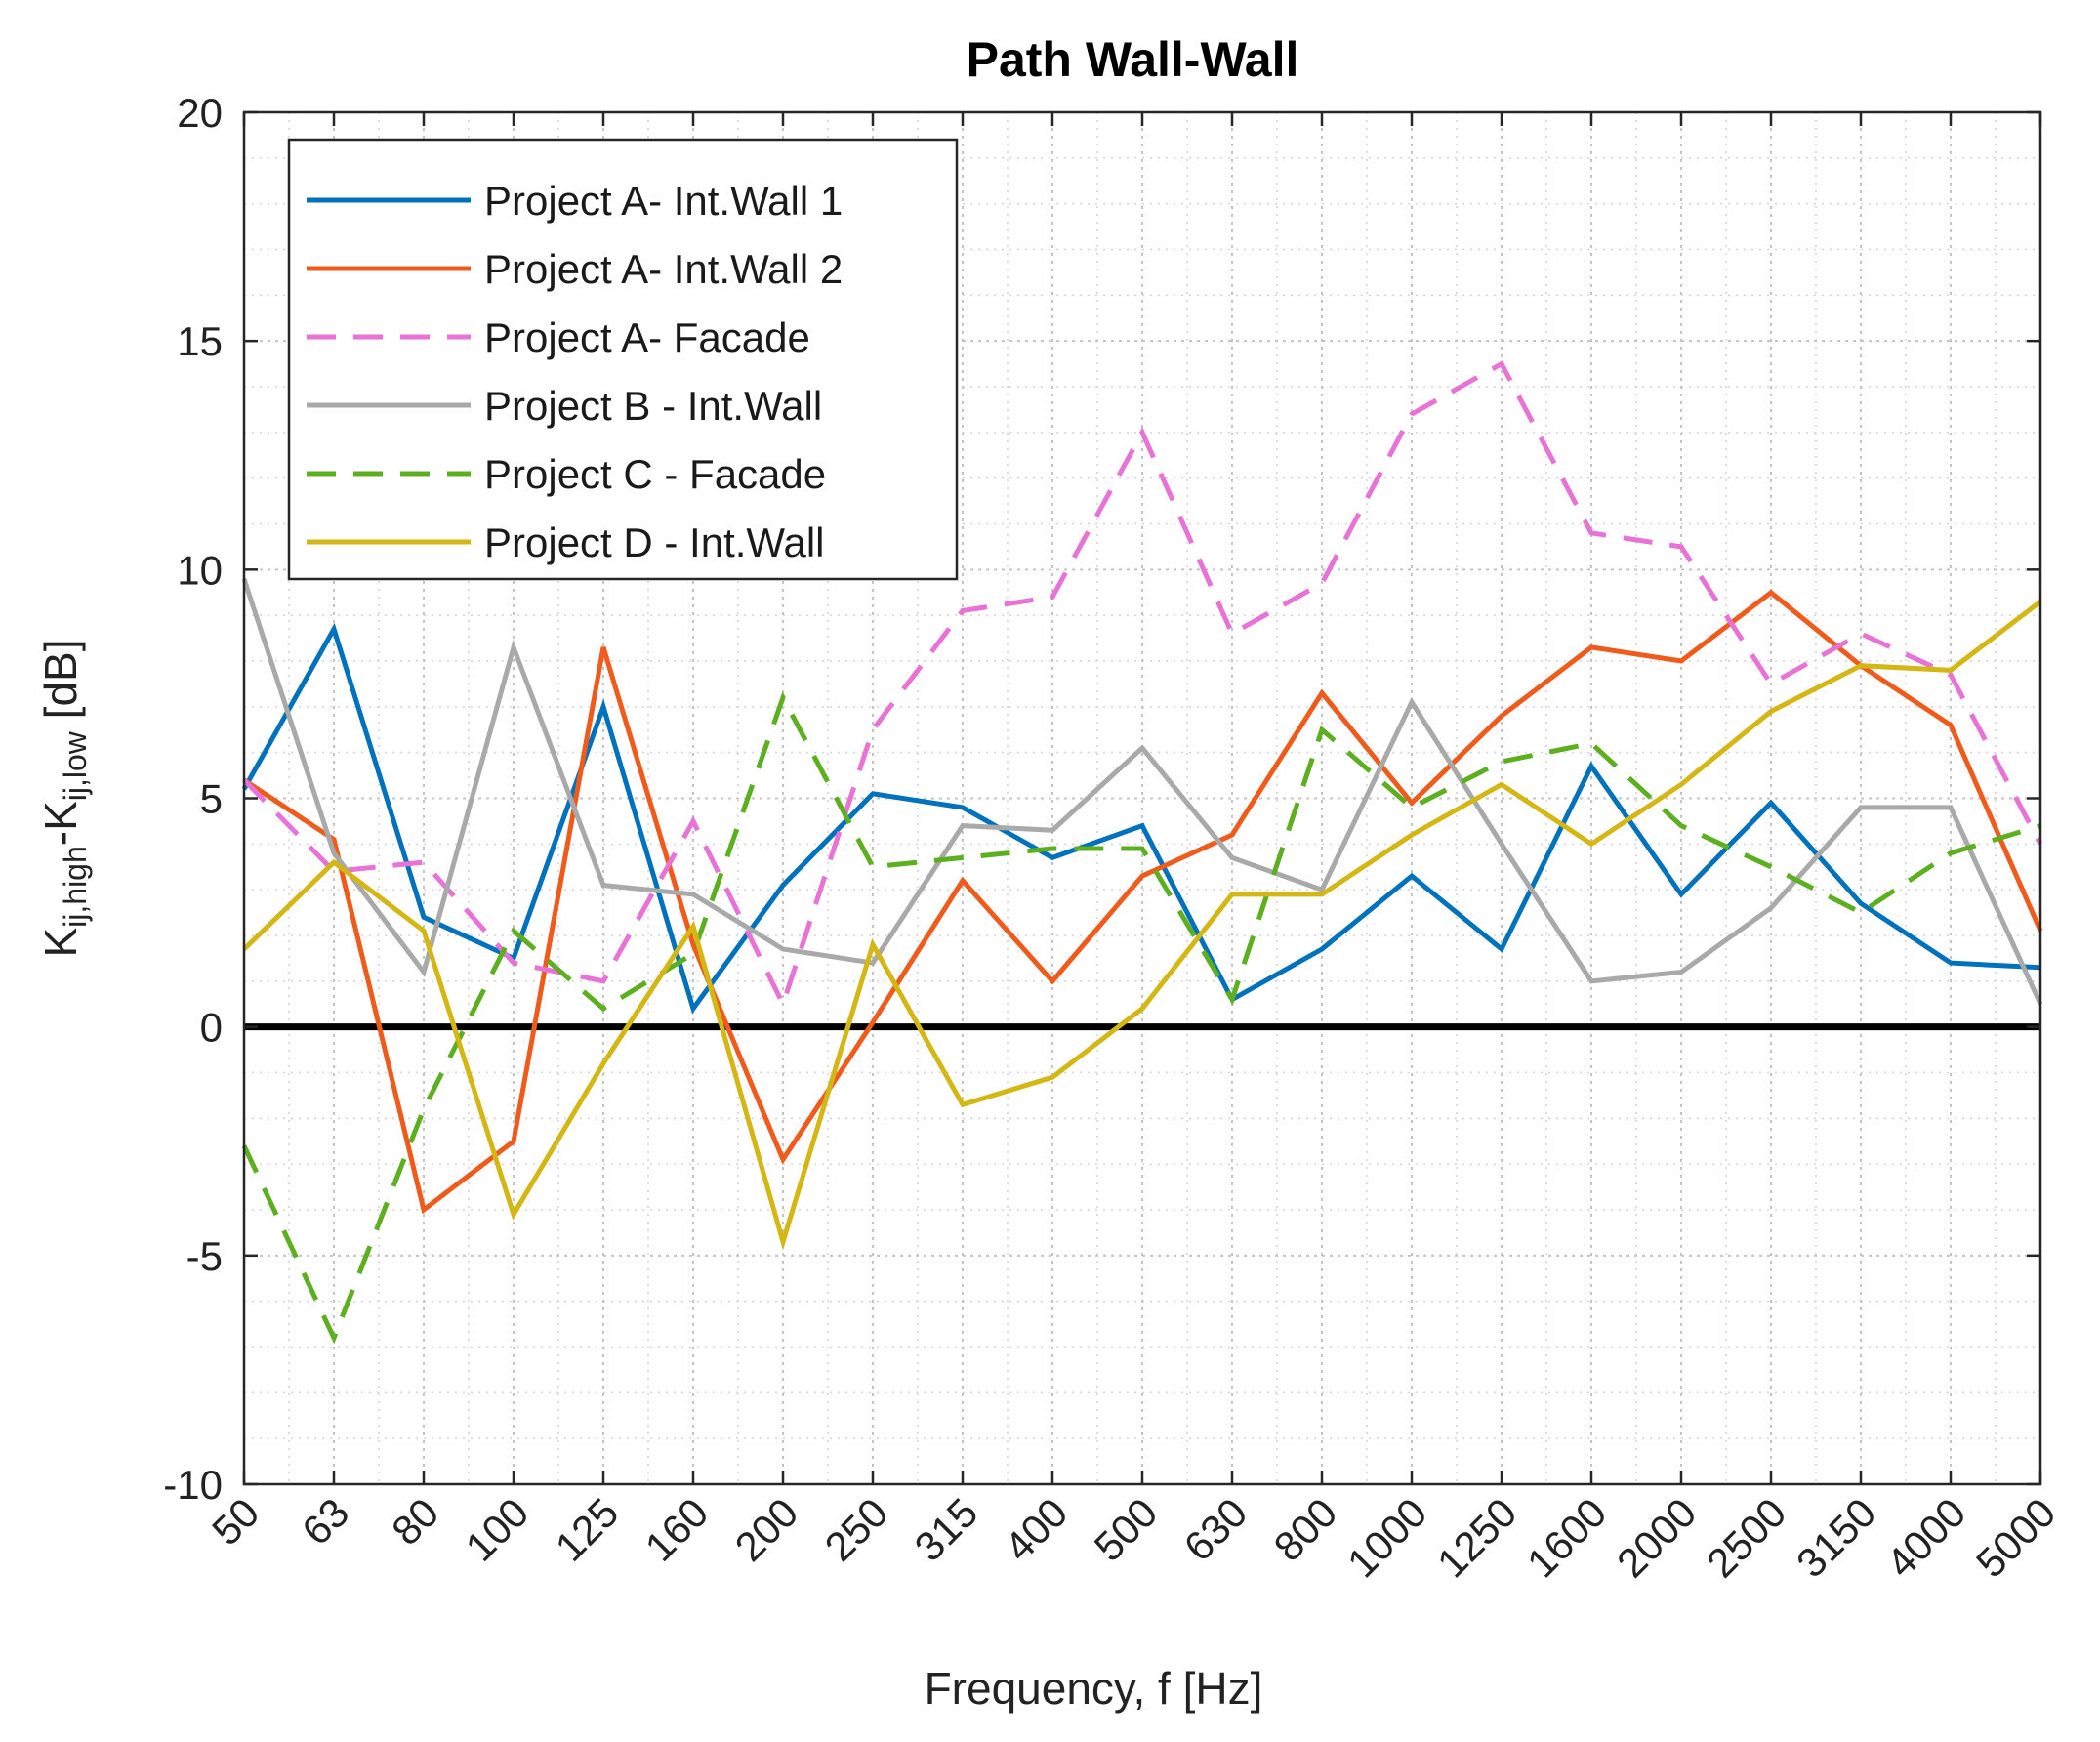 This screenshot has width=2100, height=1742. What do you see at coordinates (60, 823) in the screenshot?
I see `y-label-part: -K` at bounding box center [60, 823].